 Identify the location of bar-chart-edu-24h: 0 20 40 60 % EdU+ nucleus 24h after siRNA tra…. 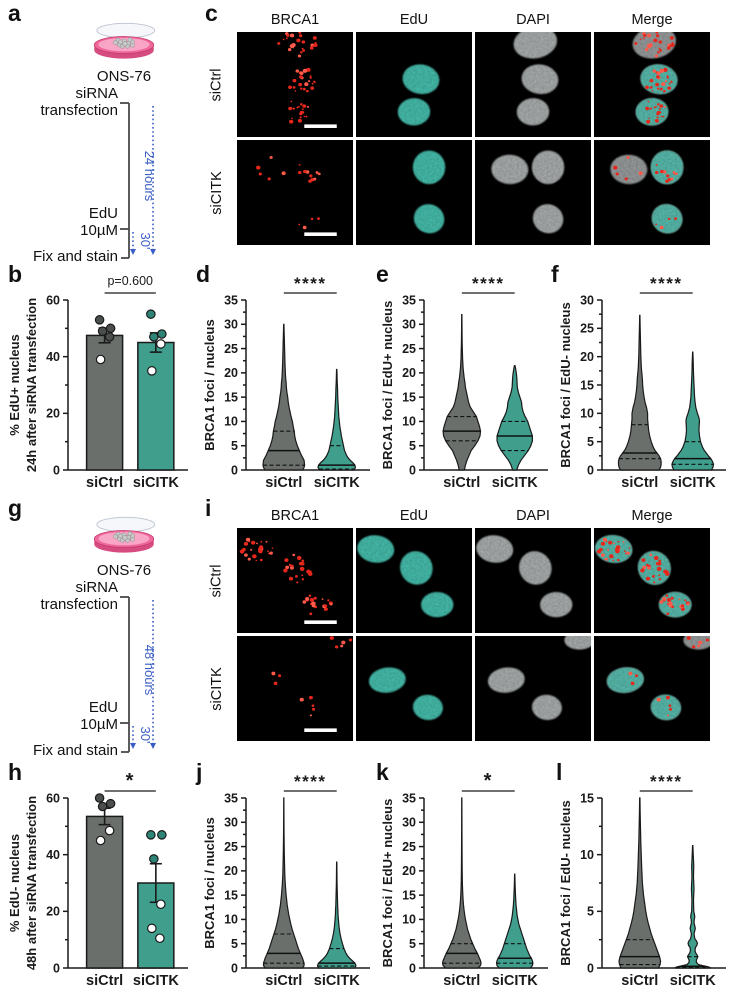
(101, 389).